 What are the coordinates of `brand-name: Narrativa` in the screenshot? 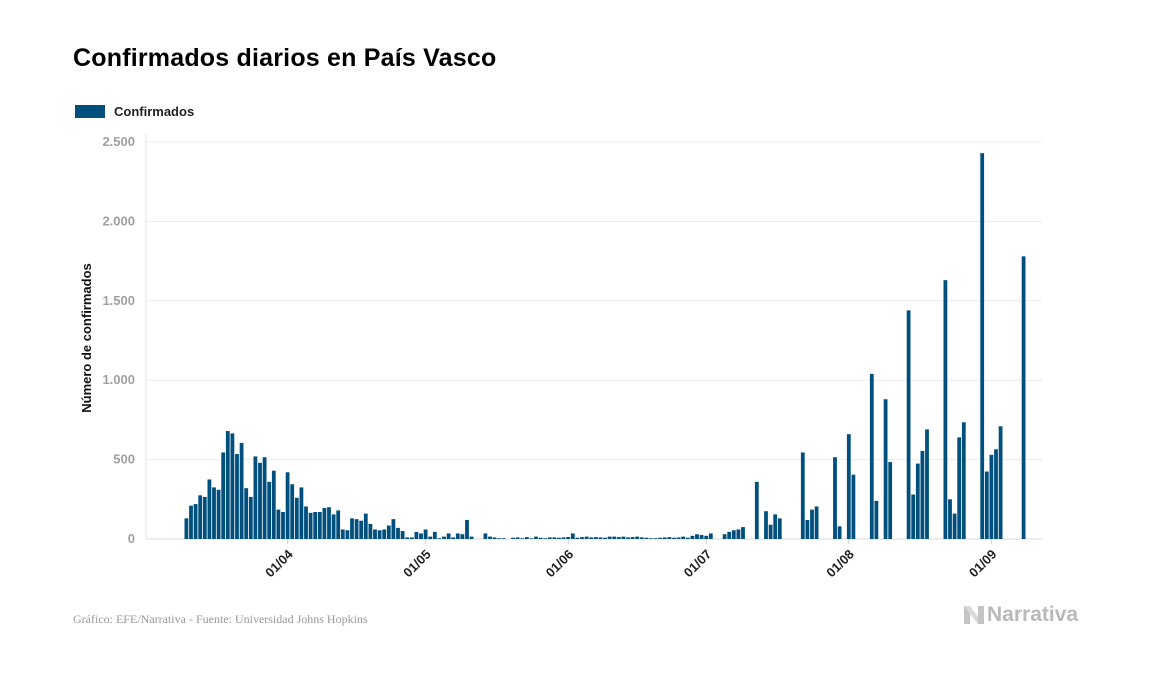 It's located at (1033, 614).